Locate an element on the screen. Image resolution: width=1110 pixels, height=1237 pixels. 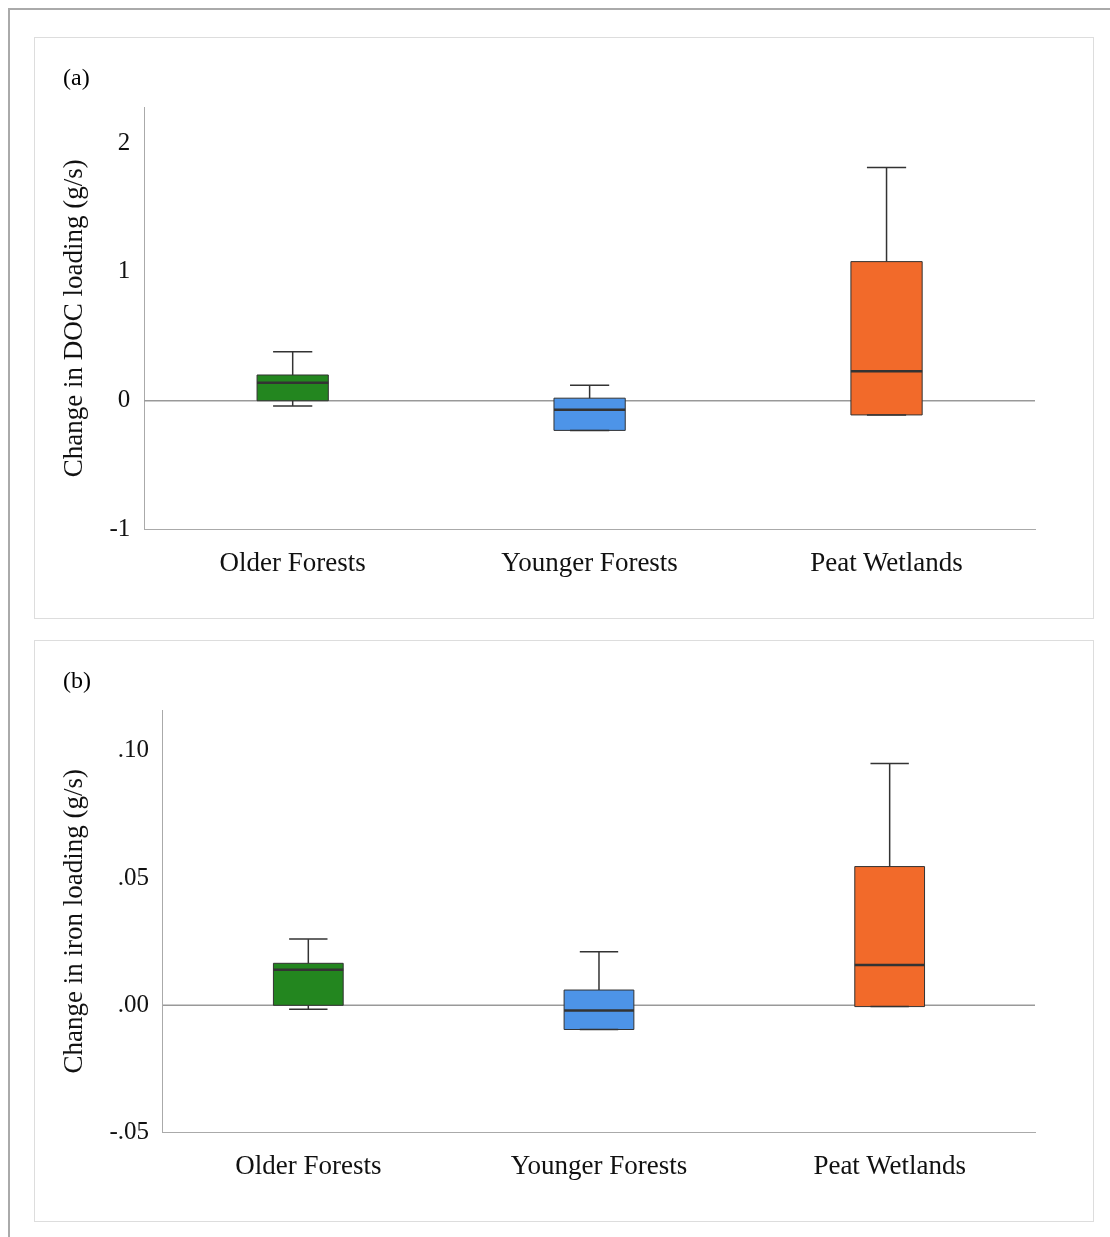
y-tick-label: .00 is located at coordinates (133, 1003).